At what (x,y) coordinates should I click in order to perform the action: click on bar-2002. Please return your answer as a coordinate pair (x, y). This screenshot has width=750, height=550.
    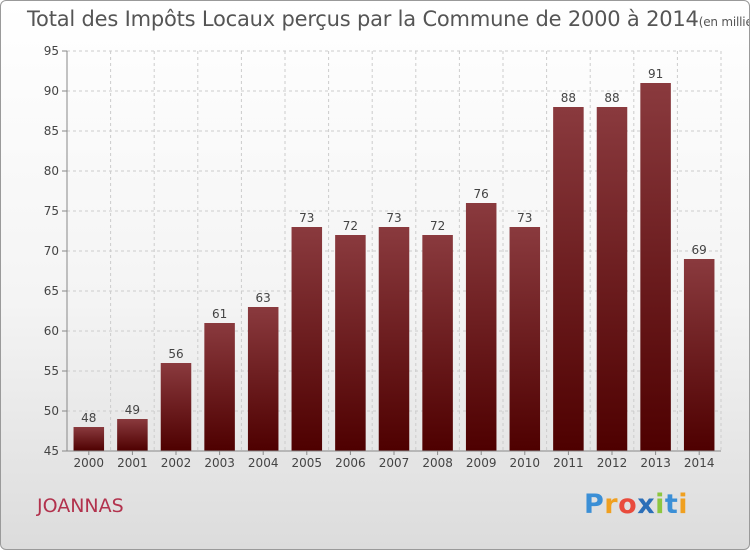
    Looking at the image, I should click on (176, 407).